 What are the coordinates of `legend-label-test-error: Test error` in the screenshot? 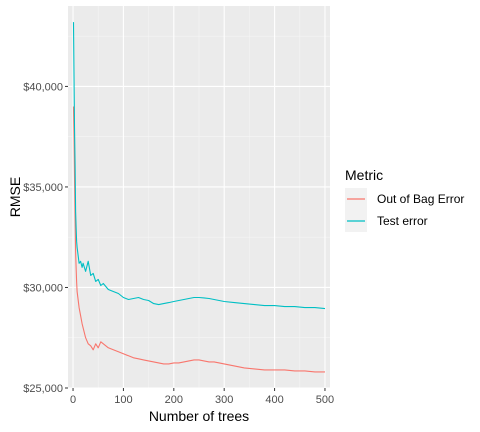 It's located at (402, 221).